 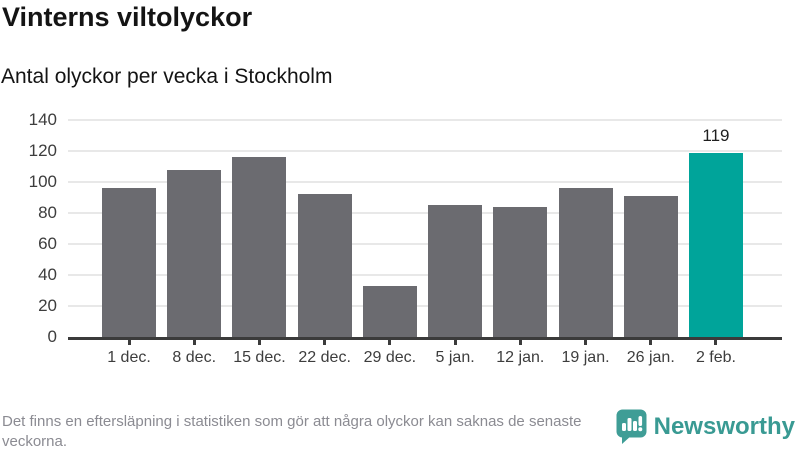 I want to click on y-axis-tick-label: 80, so click(x=47, y=212).